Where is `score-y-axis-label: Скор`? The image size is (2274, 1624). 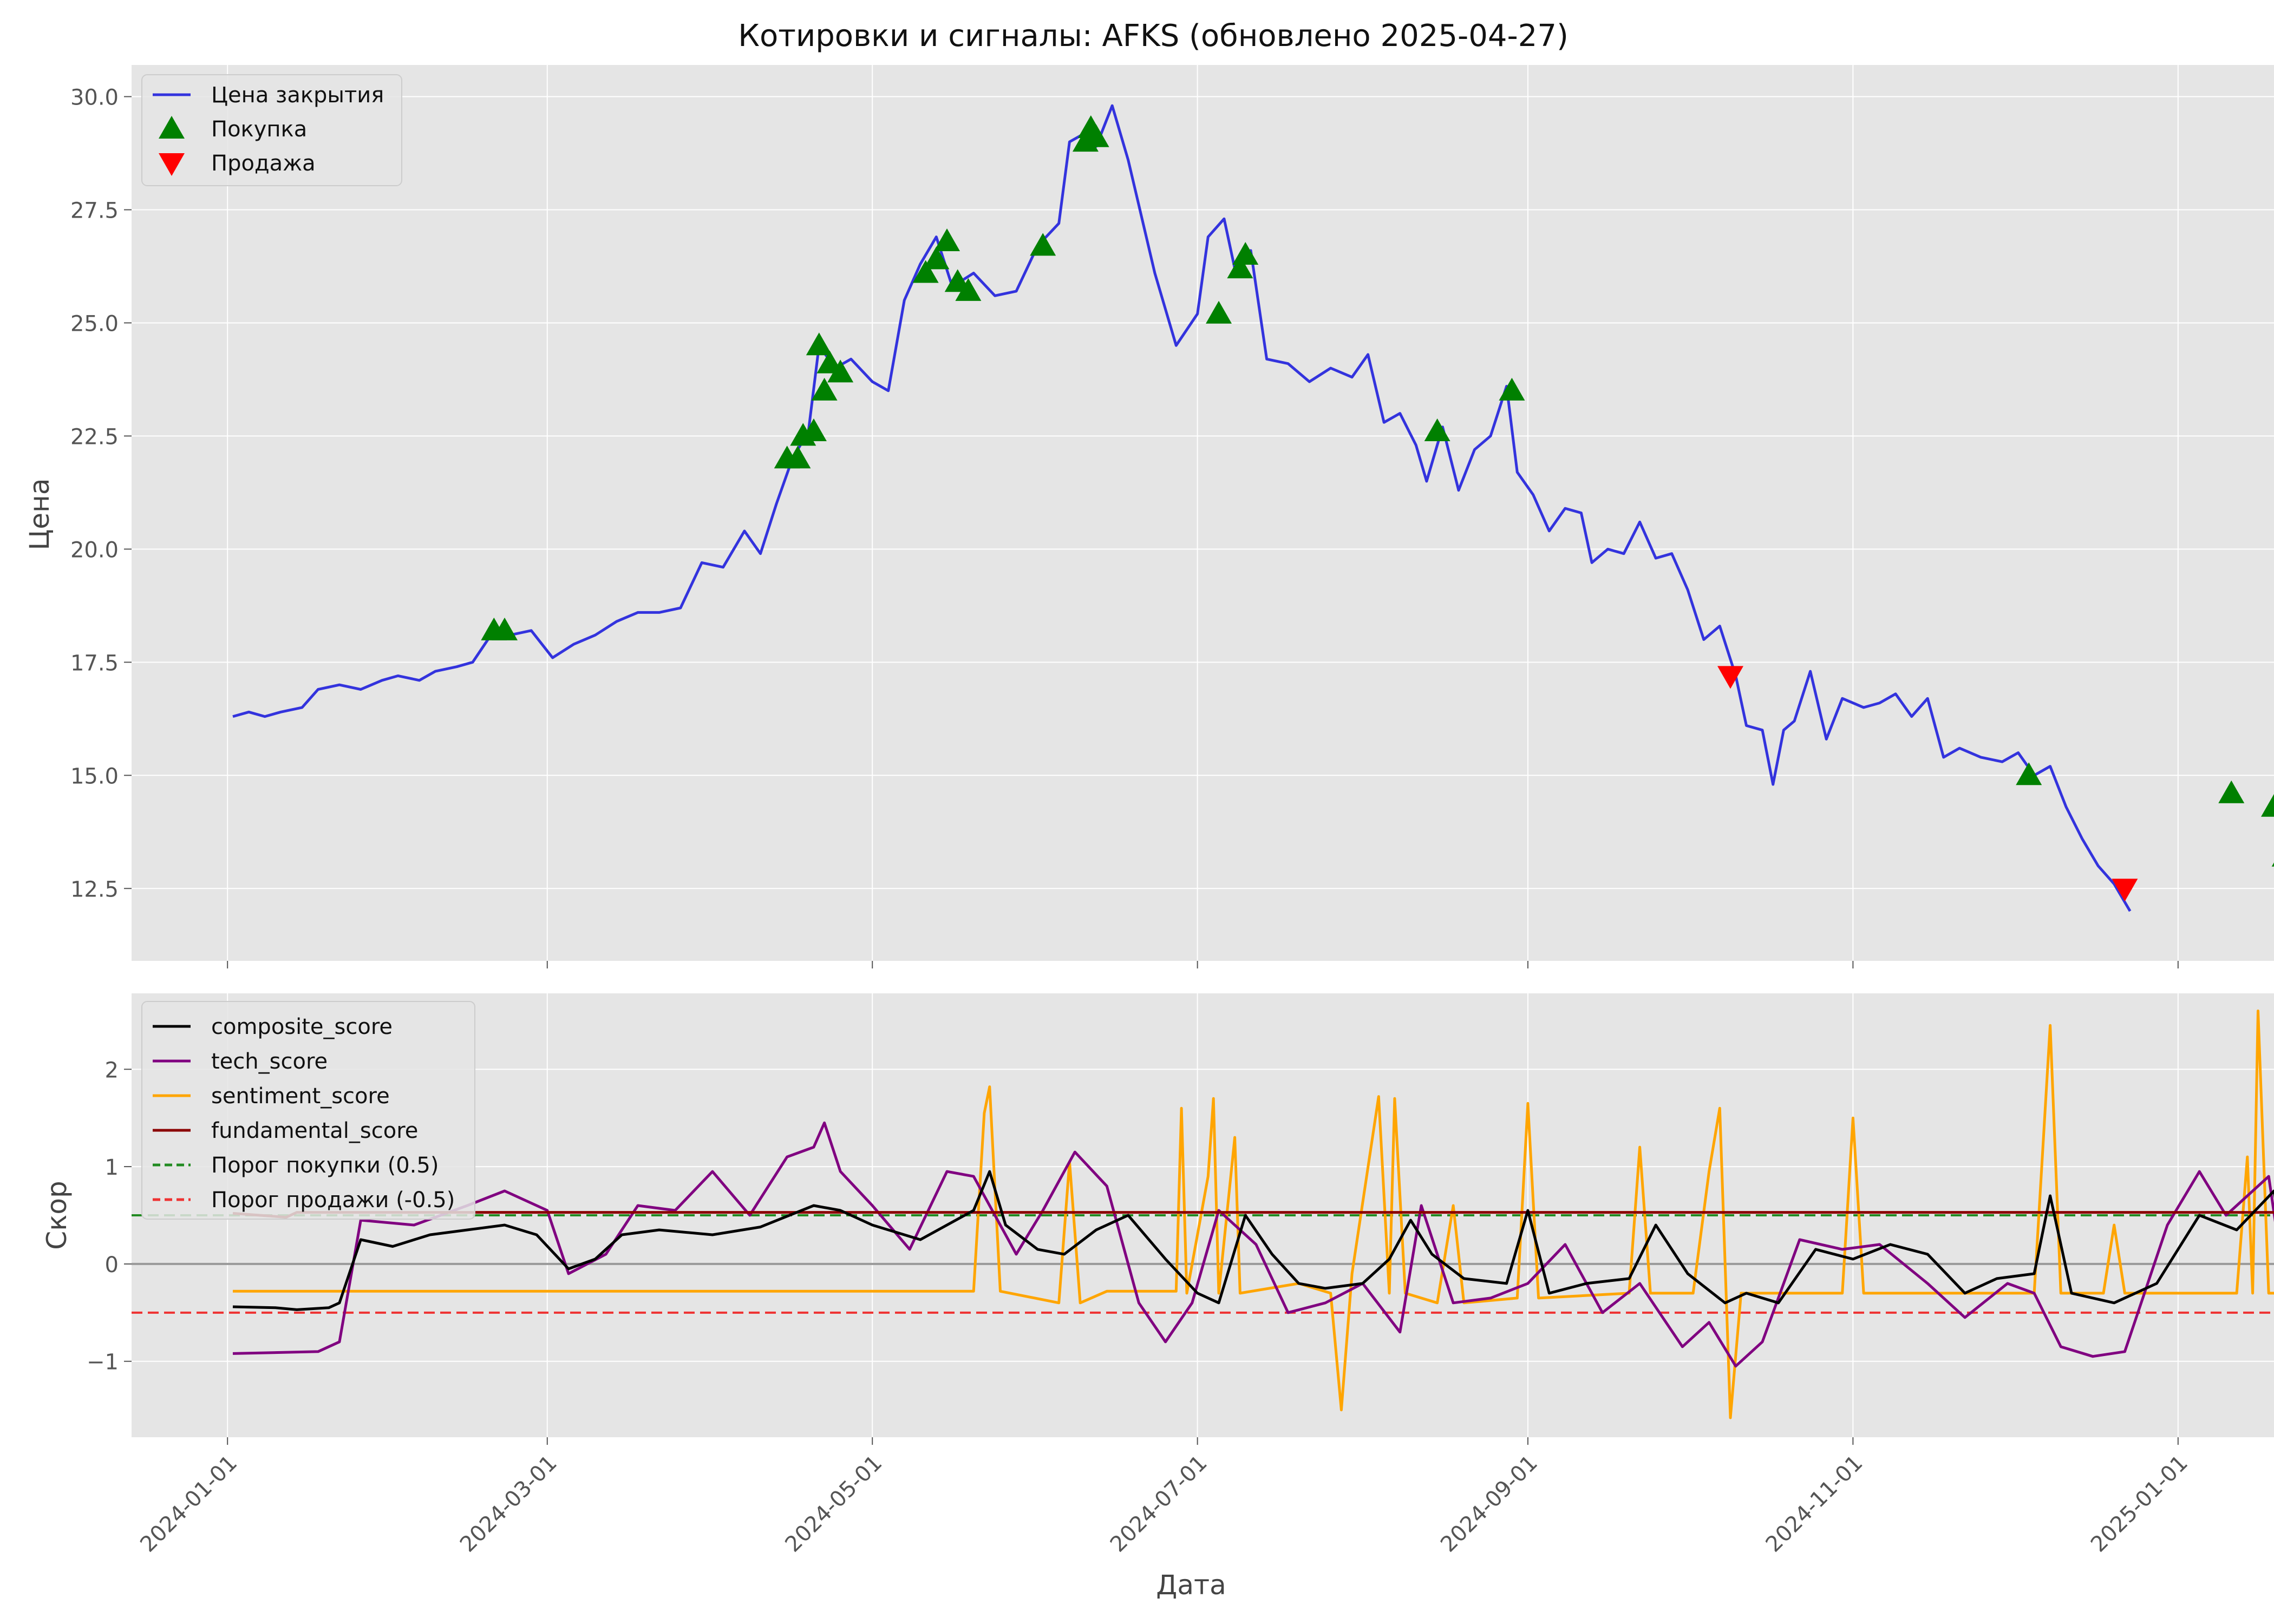
score-y-axis-label: Скор is located at coordinates (57, 1215).